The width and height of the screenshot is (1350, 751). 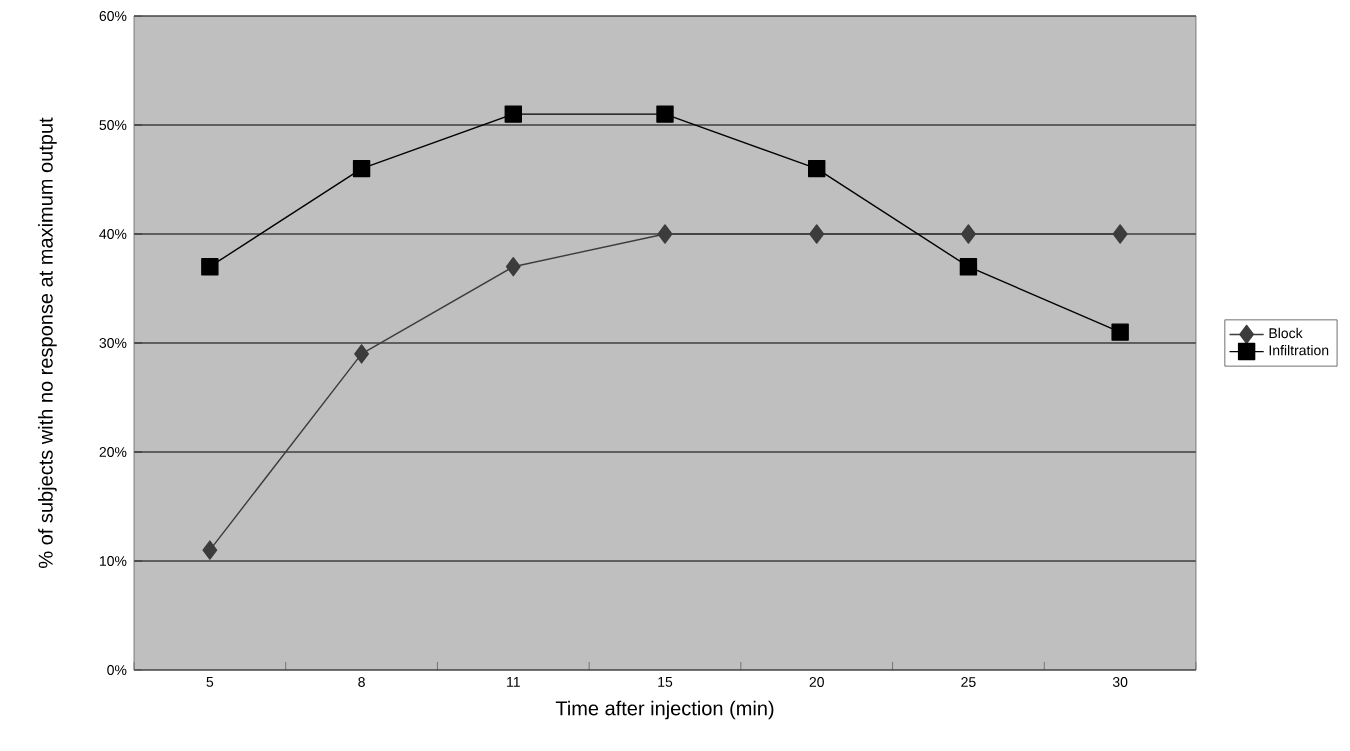 What do you see at coordinates (47, 342) in the screenshot?
I see `y-axis-title: % of subjects with no response at maximum output` at bounding box center [47, 342].